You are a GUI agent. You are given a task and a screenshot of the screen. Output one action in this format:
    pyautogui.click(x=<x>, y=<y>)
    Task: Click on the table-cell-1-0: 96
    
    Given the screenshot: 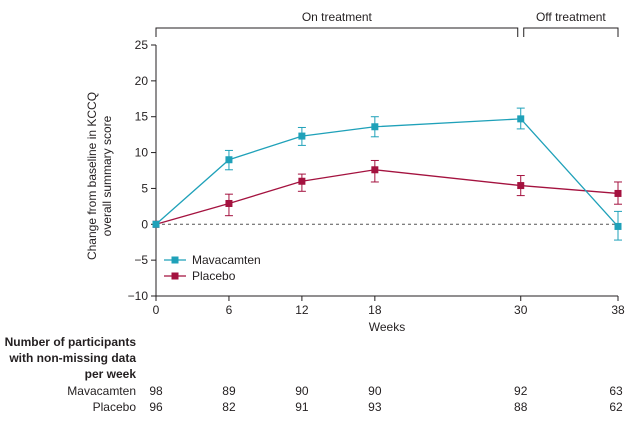 What is the action you would take?
    pyautogui.click(x=156, y=407)
    